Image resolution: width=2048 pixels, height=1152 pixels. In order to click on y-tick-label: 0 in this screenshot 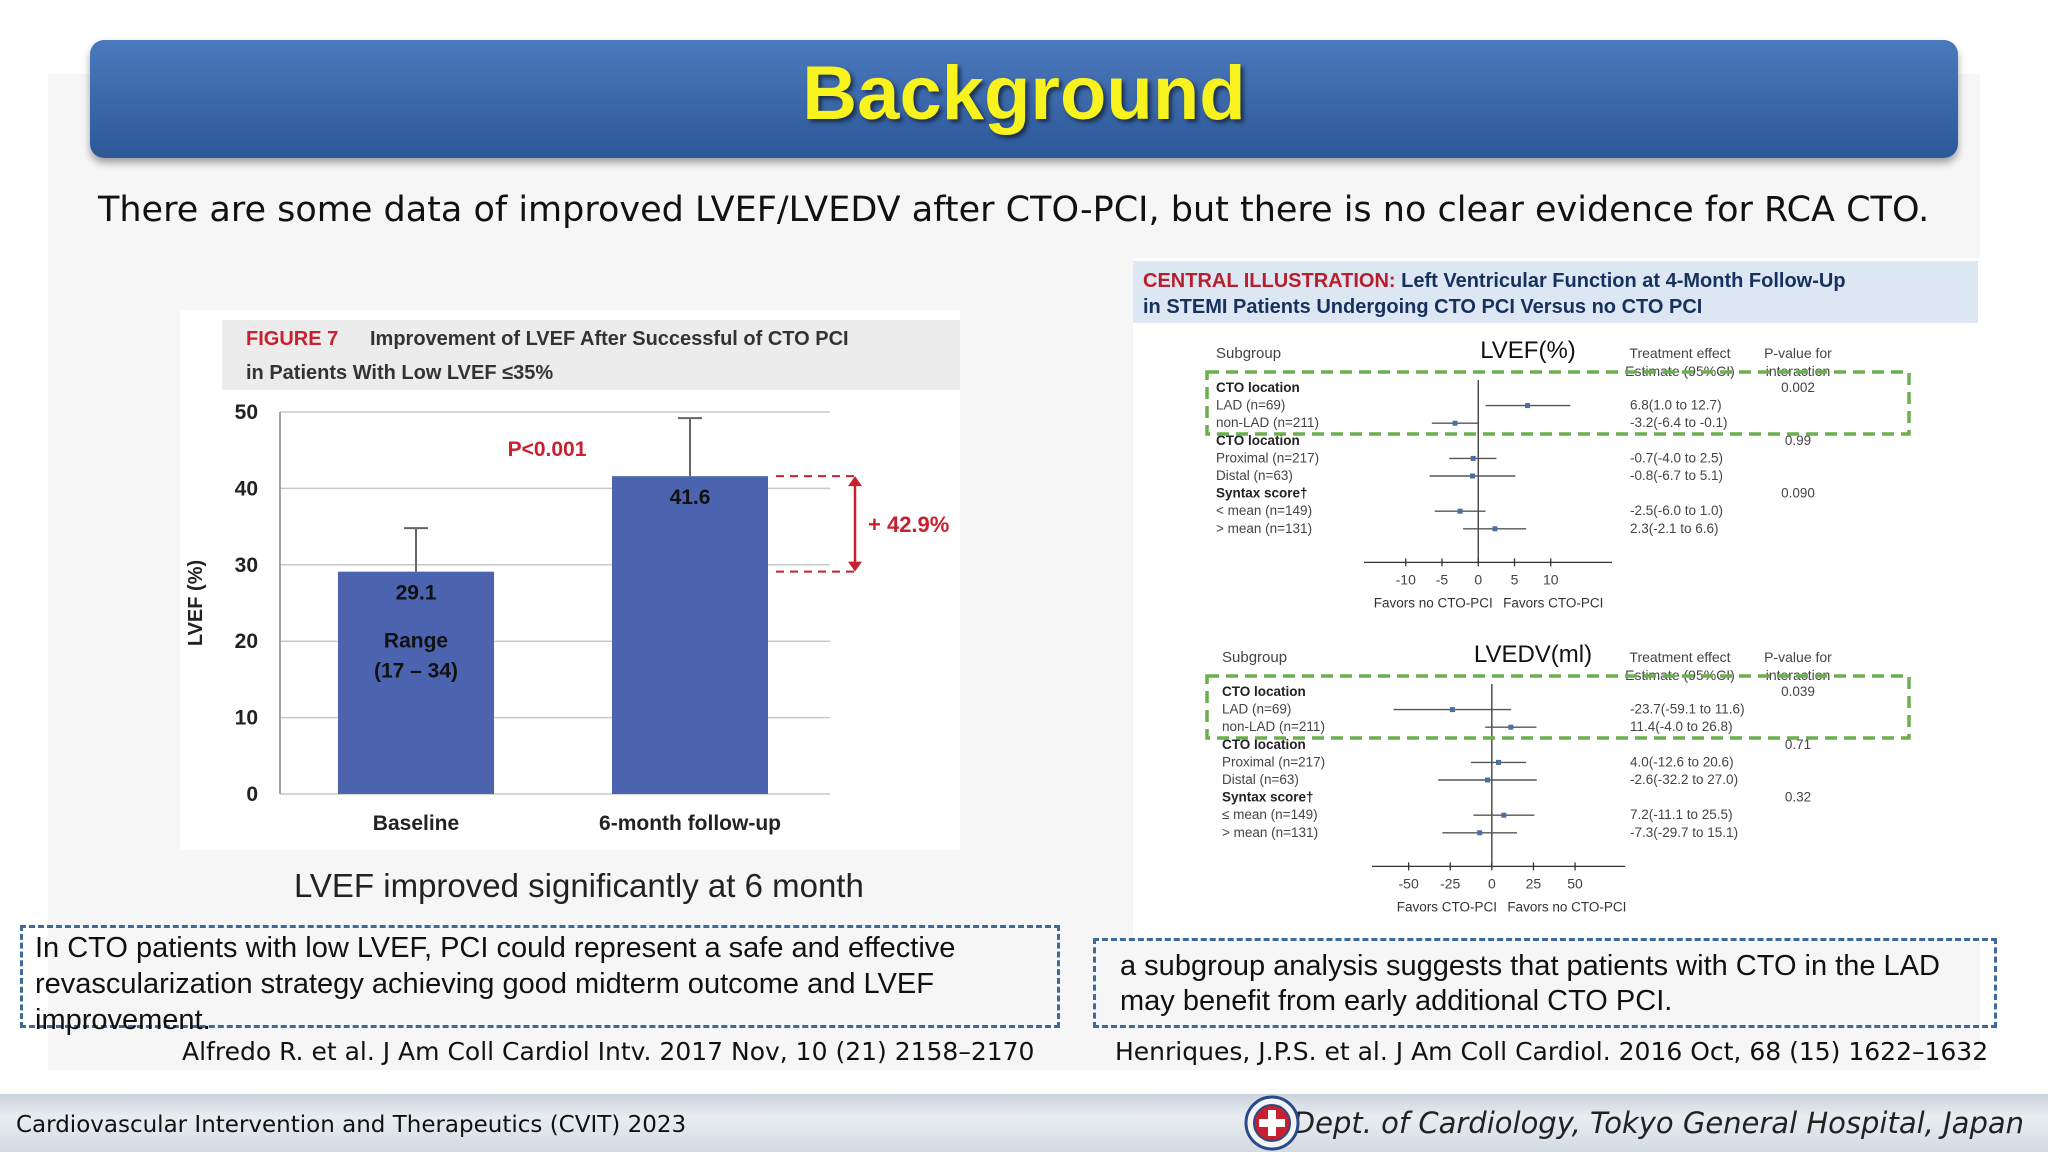, I will do `click(252, 794)`.